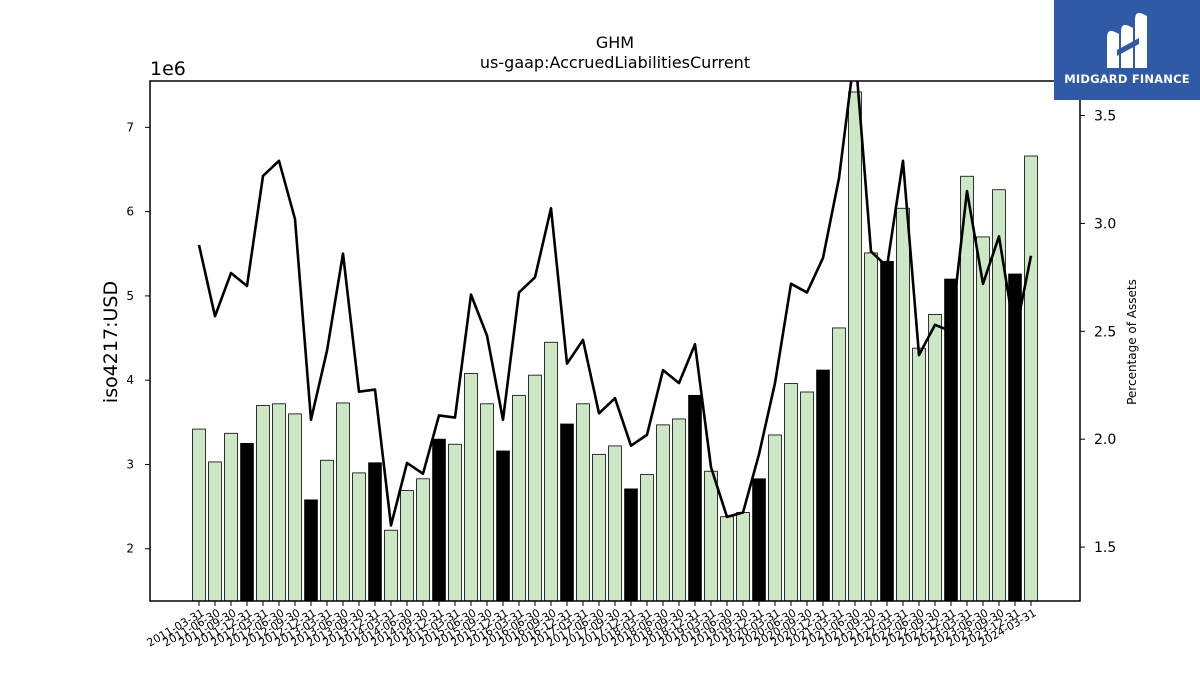 The image size is (1200, 675). What do you see at coordinates (130, 380) in the screenshot?
I see `y-tick-label: 4` at bounding box center [130, 380].